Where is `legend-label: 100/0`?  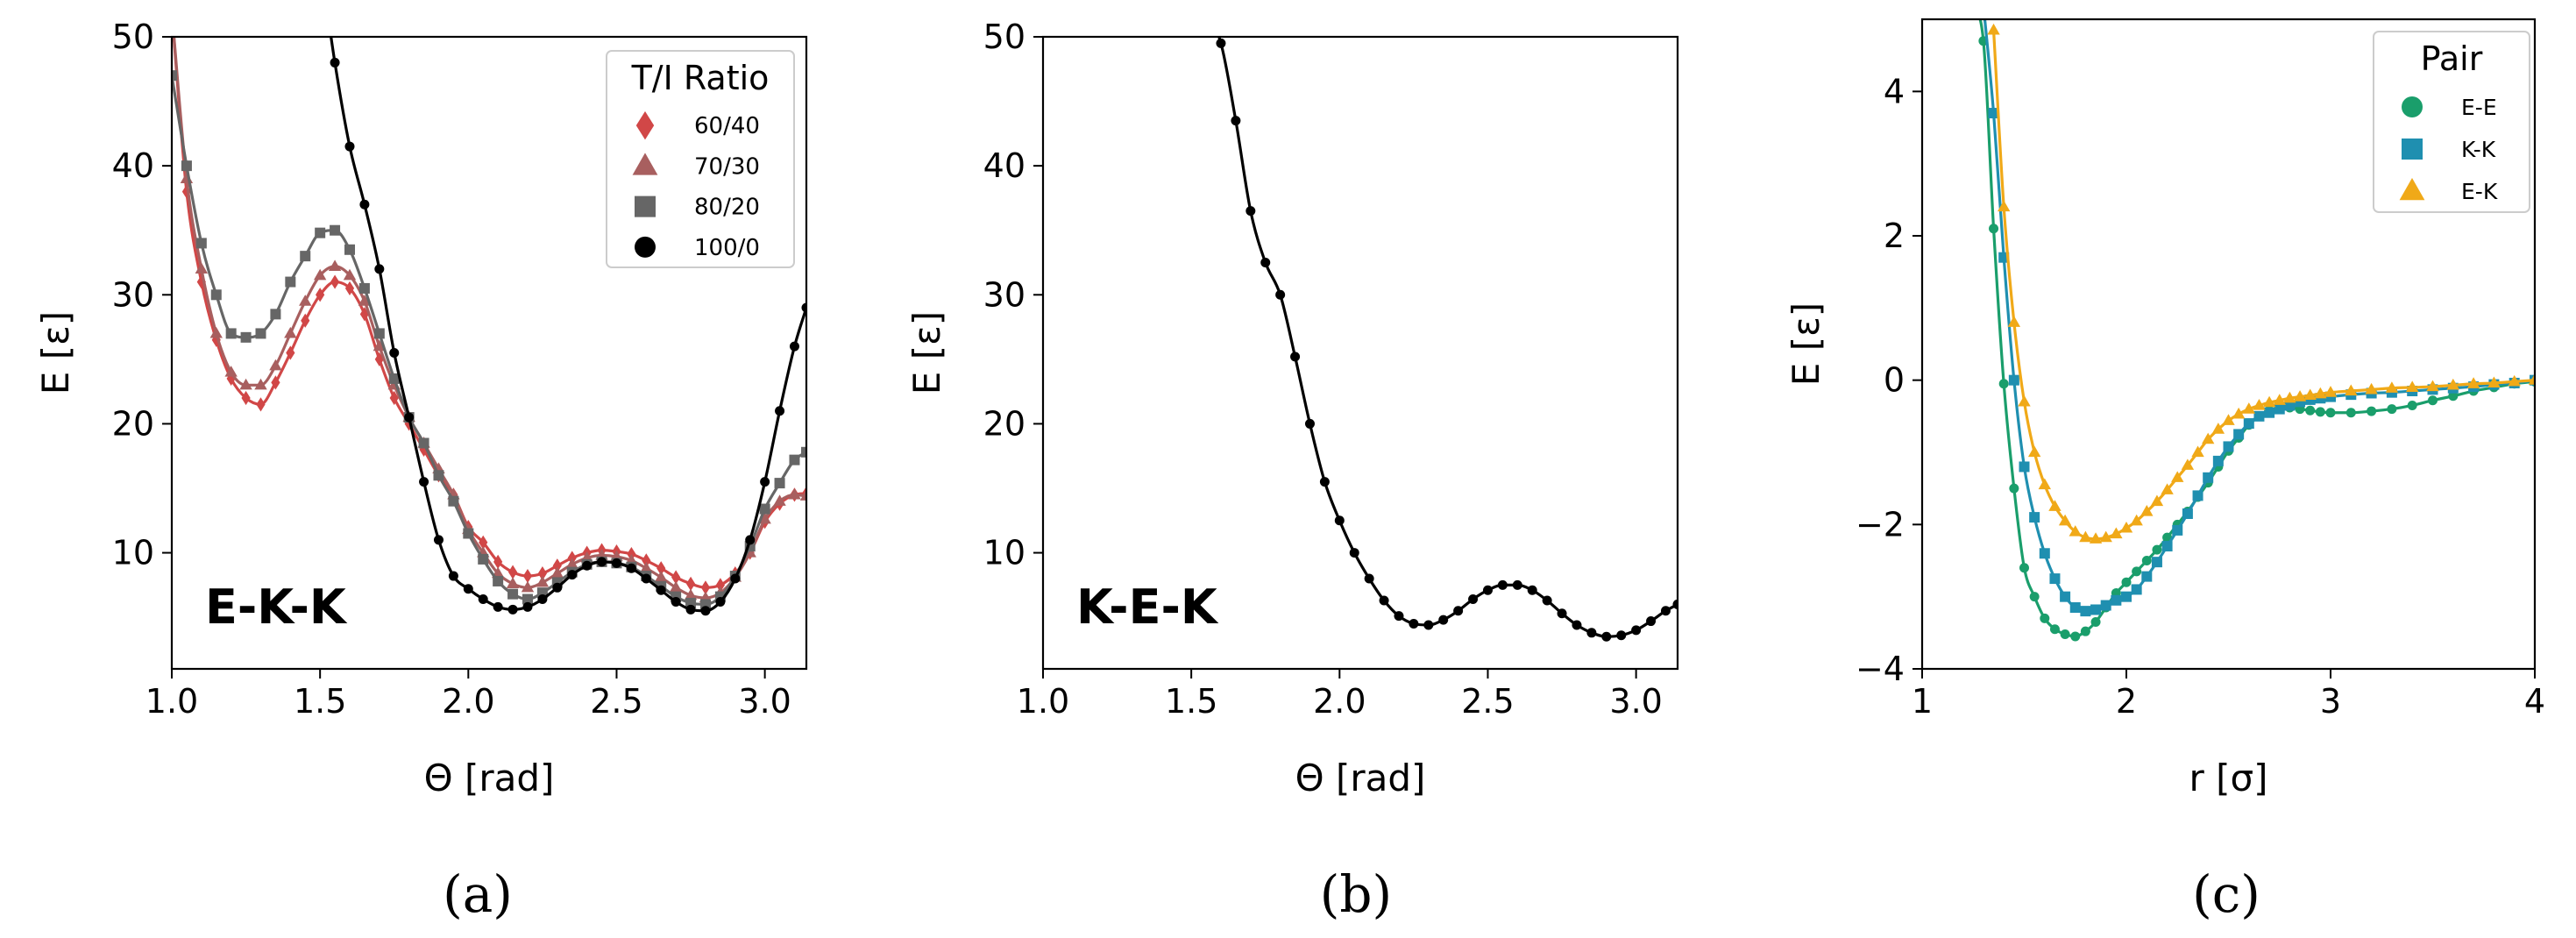
legend-label: 100/0 is located at coordinates (727, 248).